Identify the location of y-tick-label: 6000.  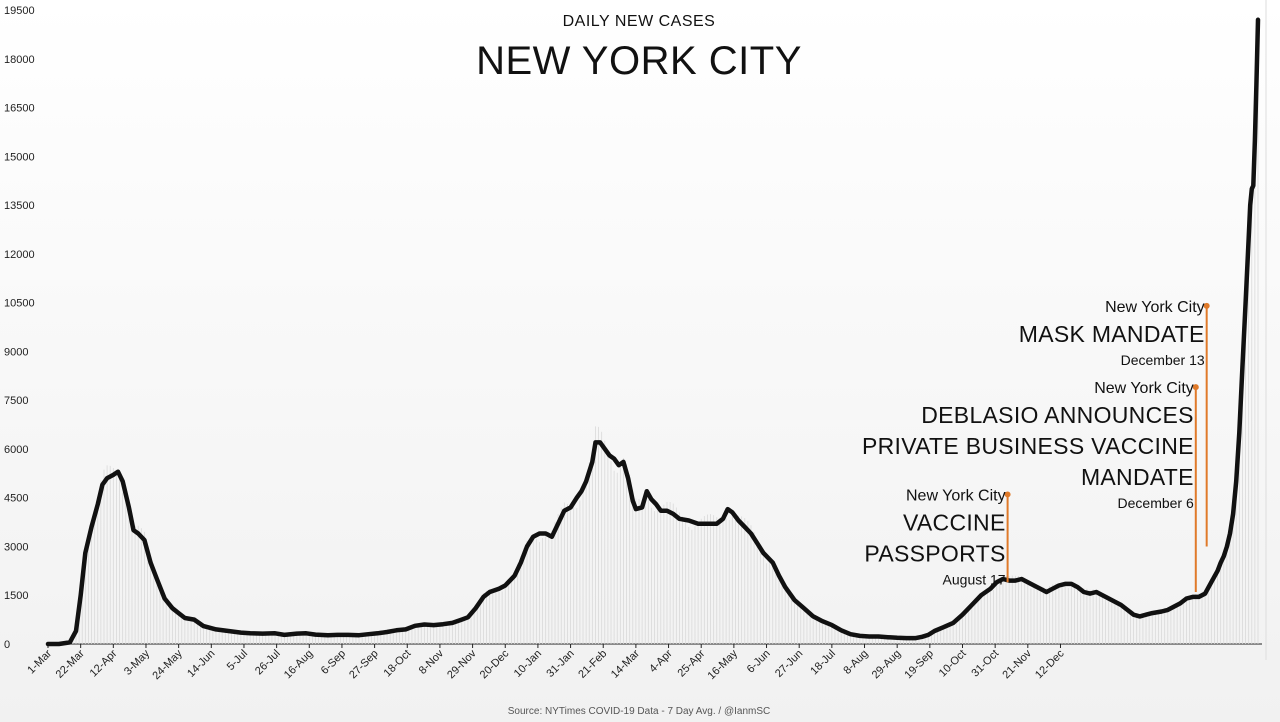
(16, 450).